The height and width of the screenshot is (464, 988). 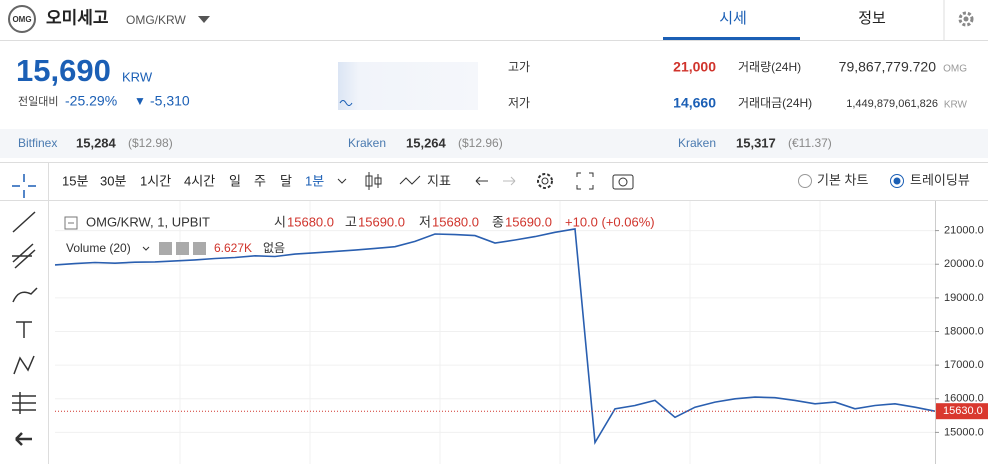 What do you see at coordinates (146, 248) in the screenshot?
I see `volume-dropdown` at bounding box center [146, 248].